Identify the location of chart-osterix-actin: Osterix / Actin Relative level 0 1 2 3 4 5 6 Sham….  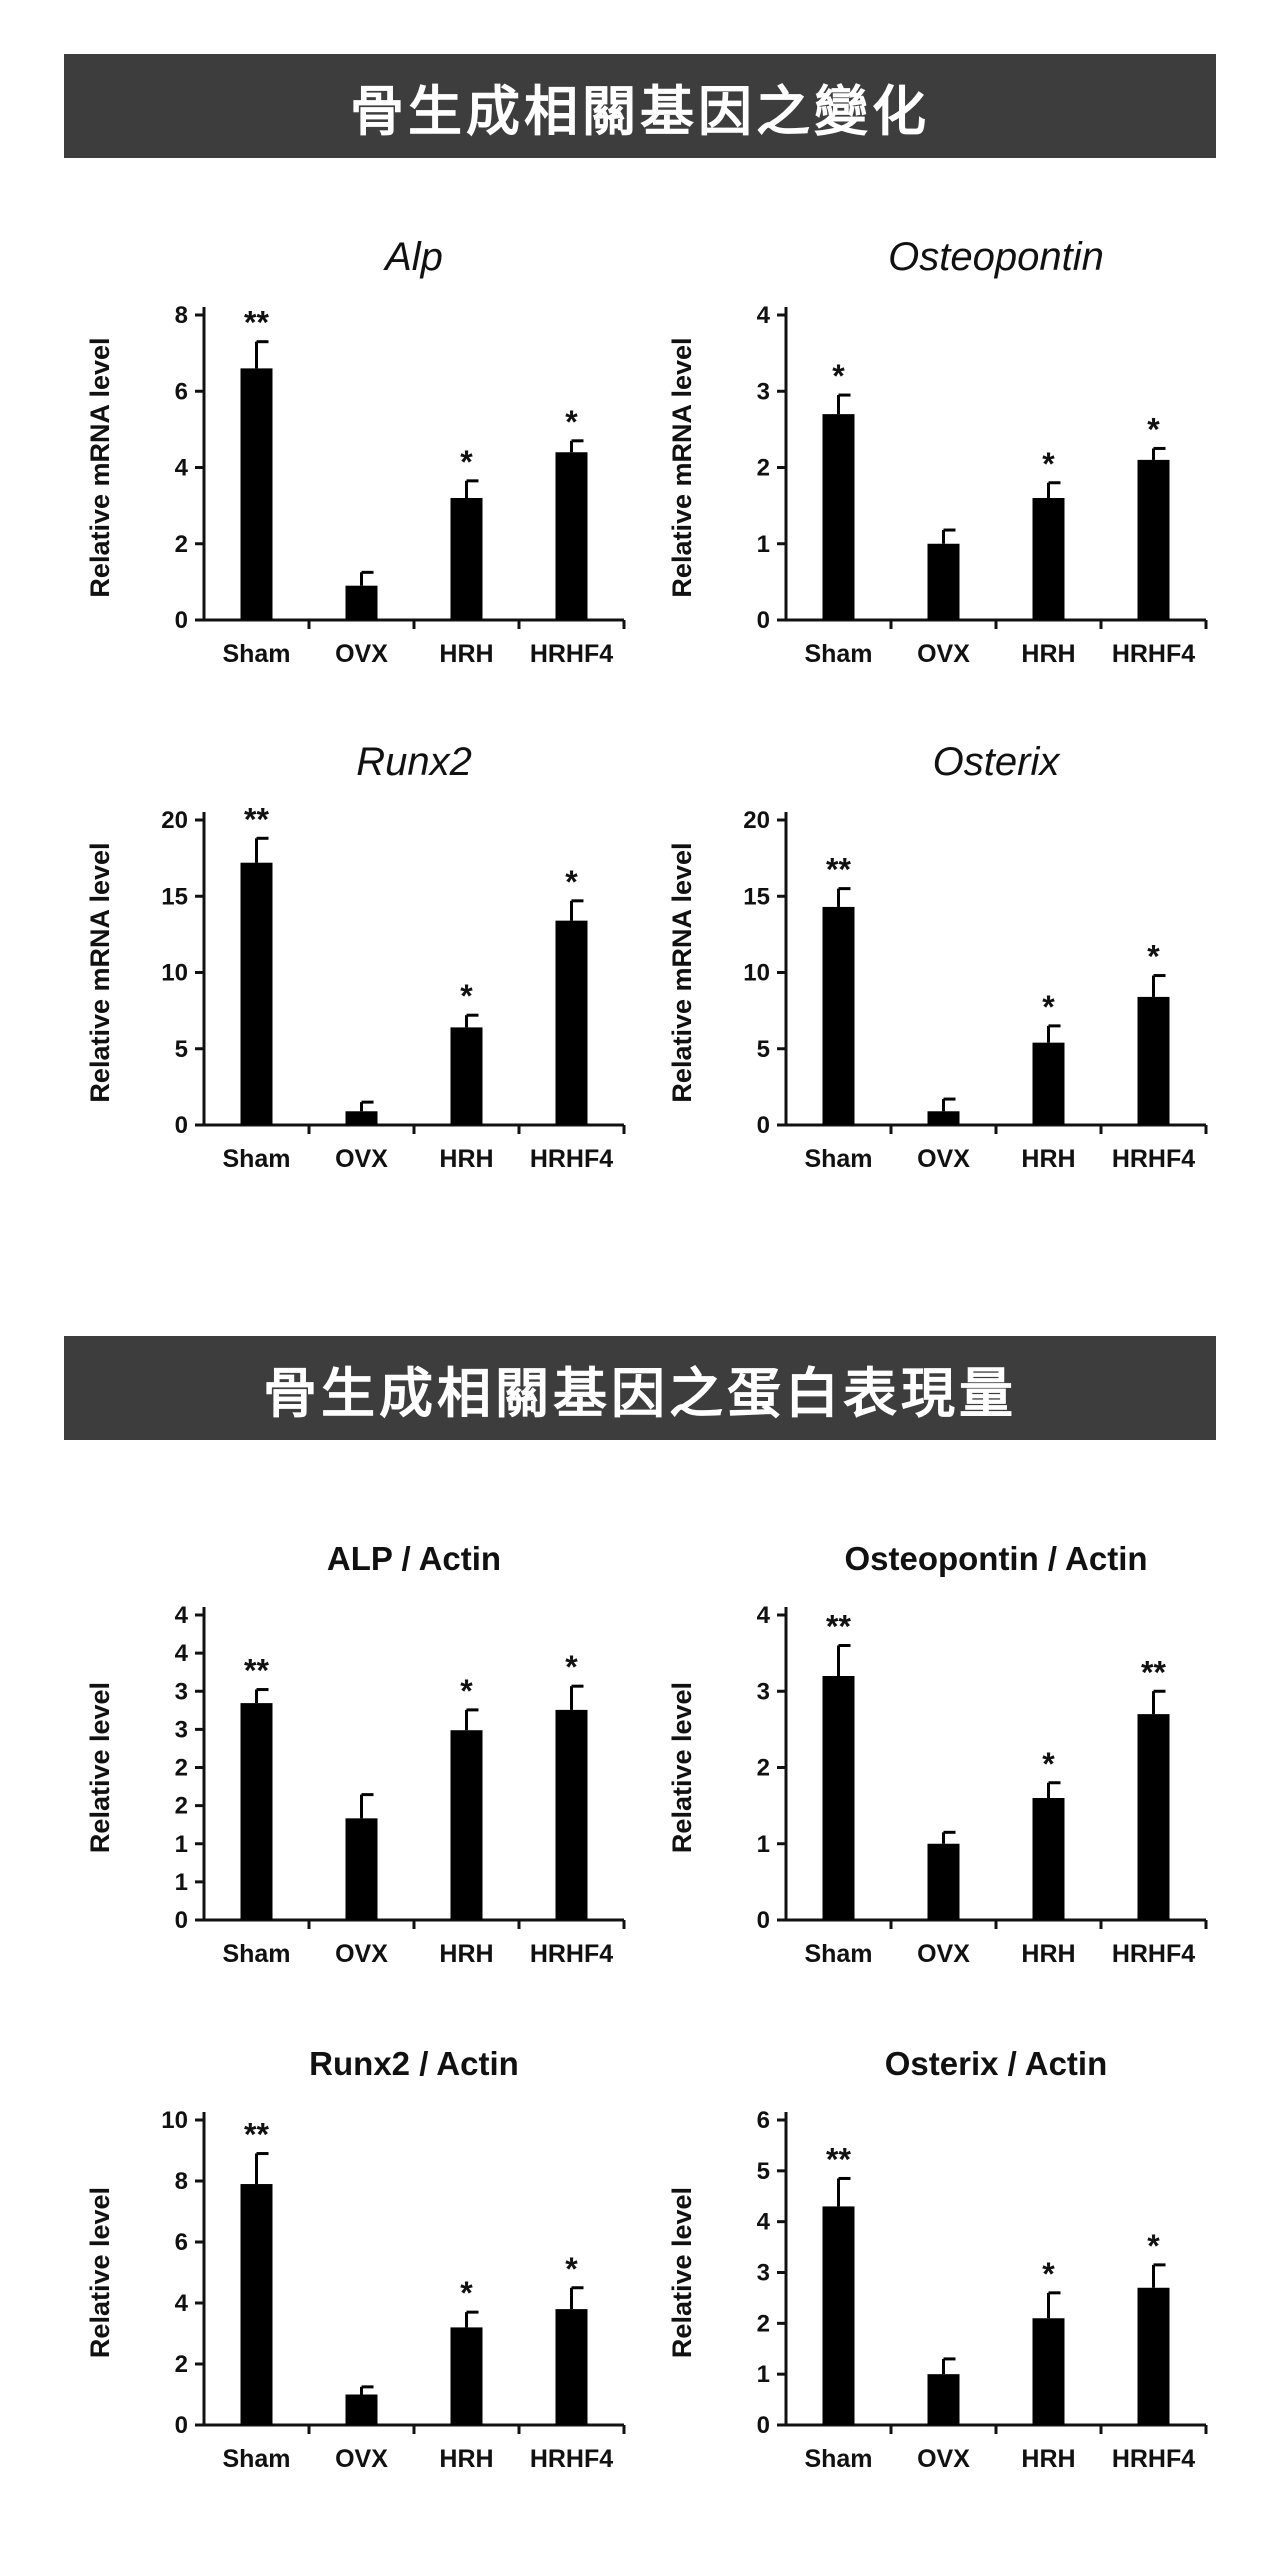
(937, 2259).